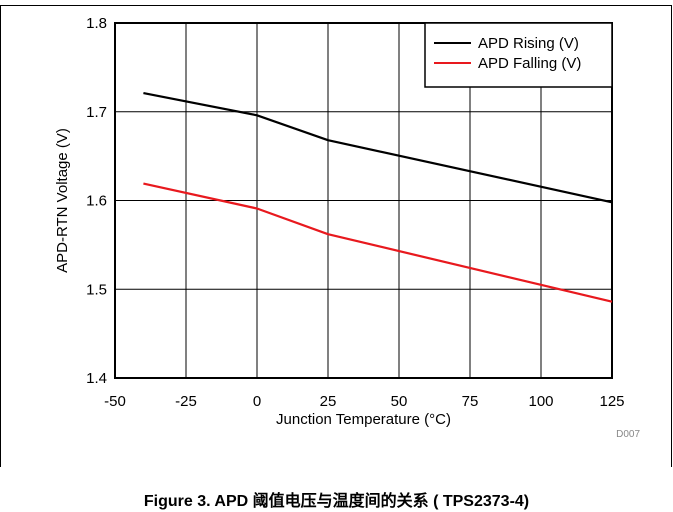 This screenshot has height=512, width=673. I want to click on x-tick-label: 50, so click(399, 401).